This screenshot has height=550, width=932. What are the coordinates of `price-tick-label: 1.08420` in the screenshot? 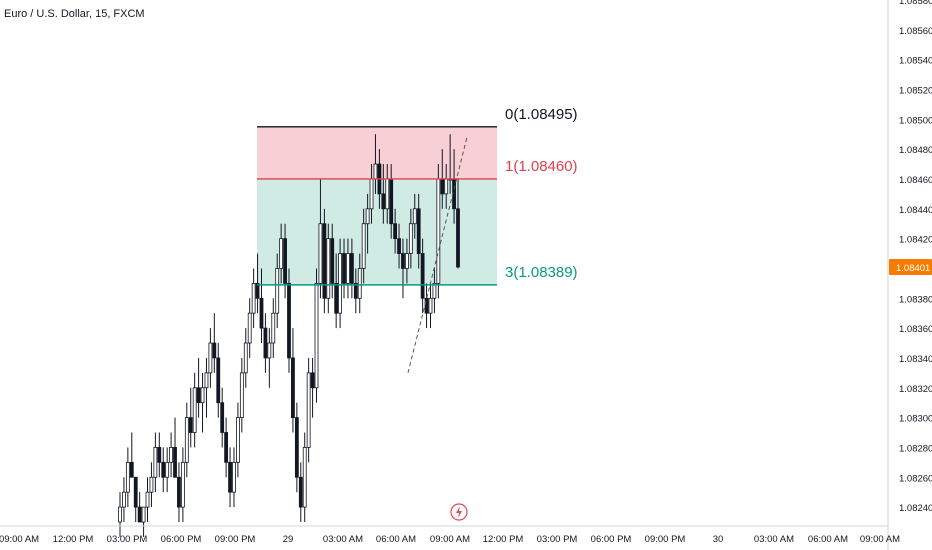 It's located at (915, 240).